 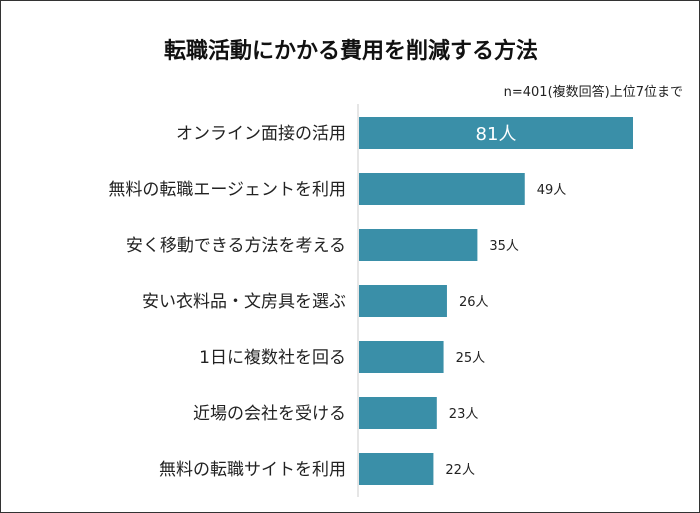 What do you see at coordinates (261, 134) in the screenshot?
I see `category-label: オンライン面接の活用` at bounding box center [261, 134].